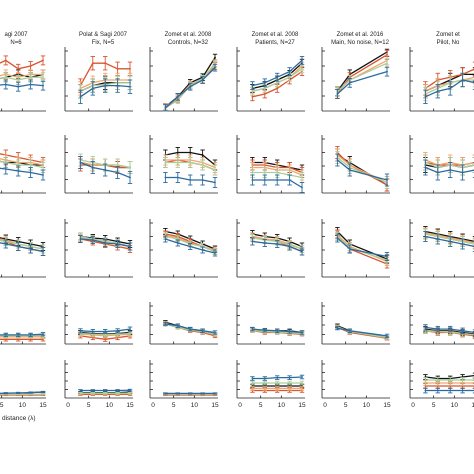  I want to click on x-tick-label: 0, so click(325, 405).